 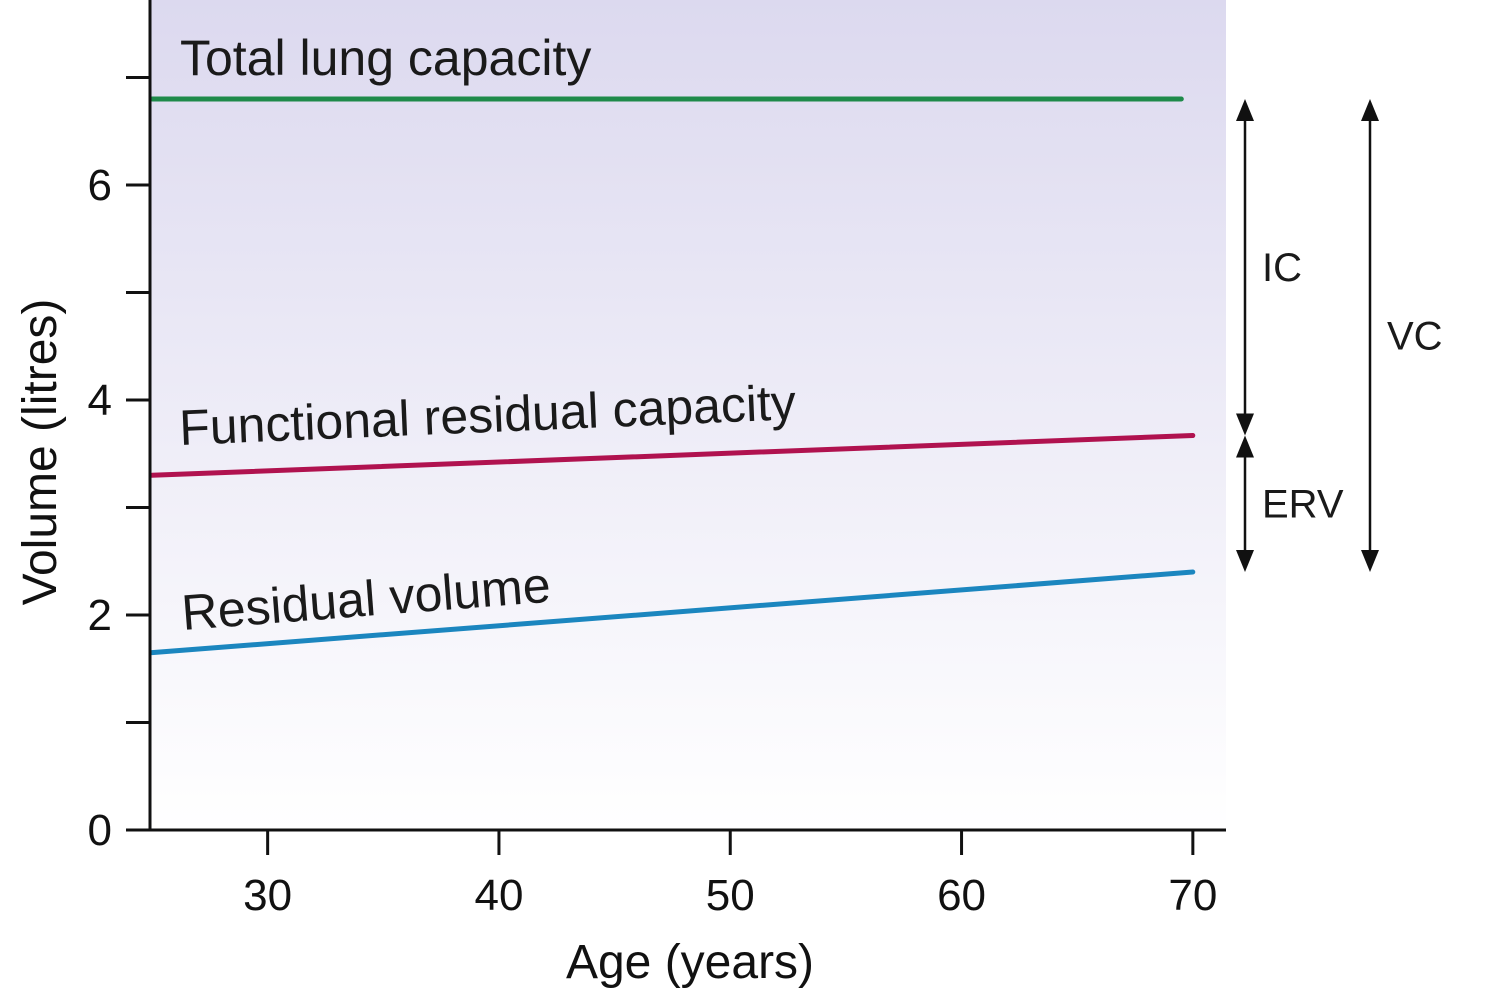 I want to click on erv-label: ERV, so click(x=1303, y=505).